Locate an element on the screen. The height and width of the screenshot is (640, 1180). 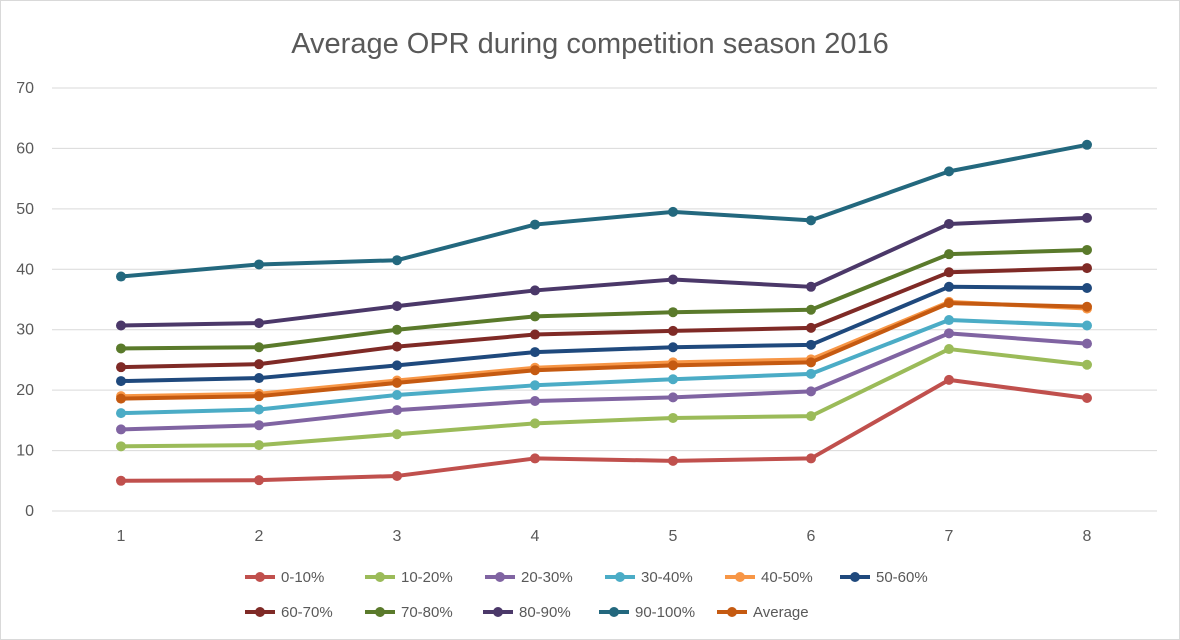
series-20-30% is located at coordinates (604, 381).